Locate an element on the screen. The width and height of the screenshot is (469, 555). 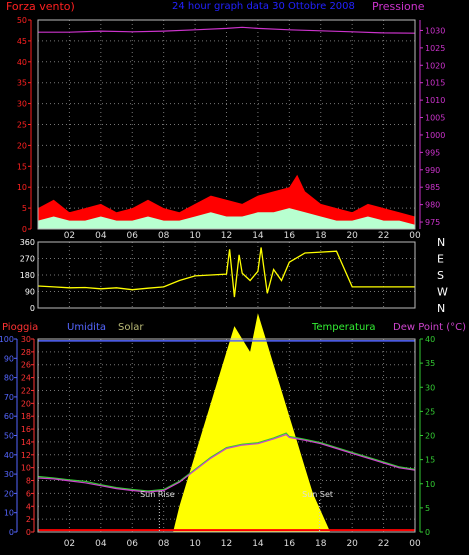
sun-annotation: Sun Set is located at coordinates (317, 494).